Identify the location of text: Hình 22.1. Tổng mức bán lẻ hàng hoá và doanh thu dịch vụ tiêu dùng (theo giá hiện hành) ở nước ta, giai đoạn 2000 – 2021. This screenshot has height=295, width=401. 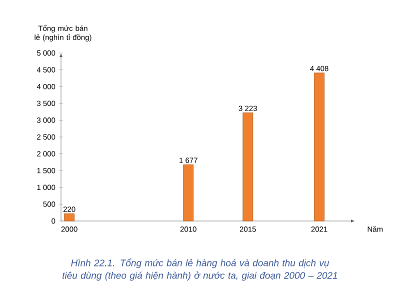
(200, 269).